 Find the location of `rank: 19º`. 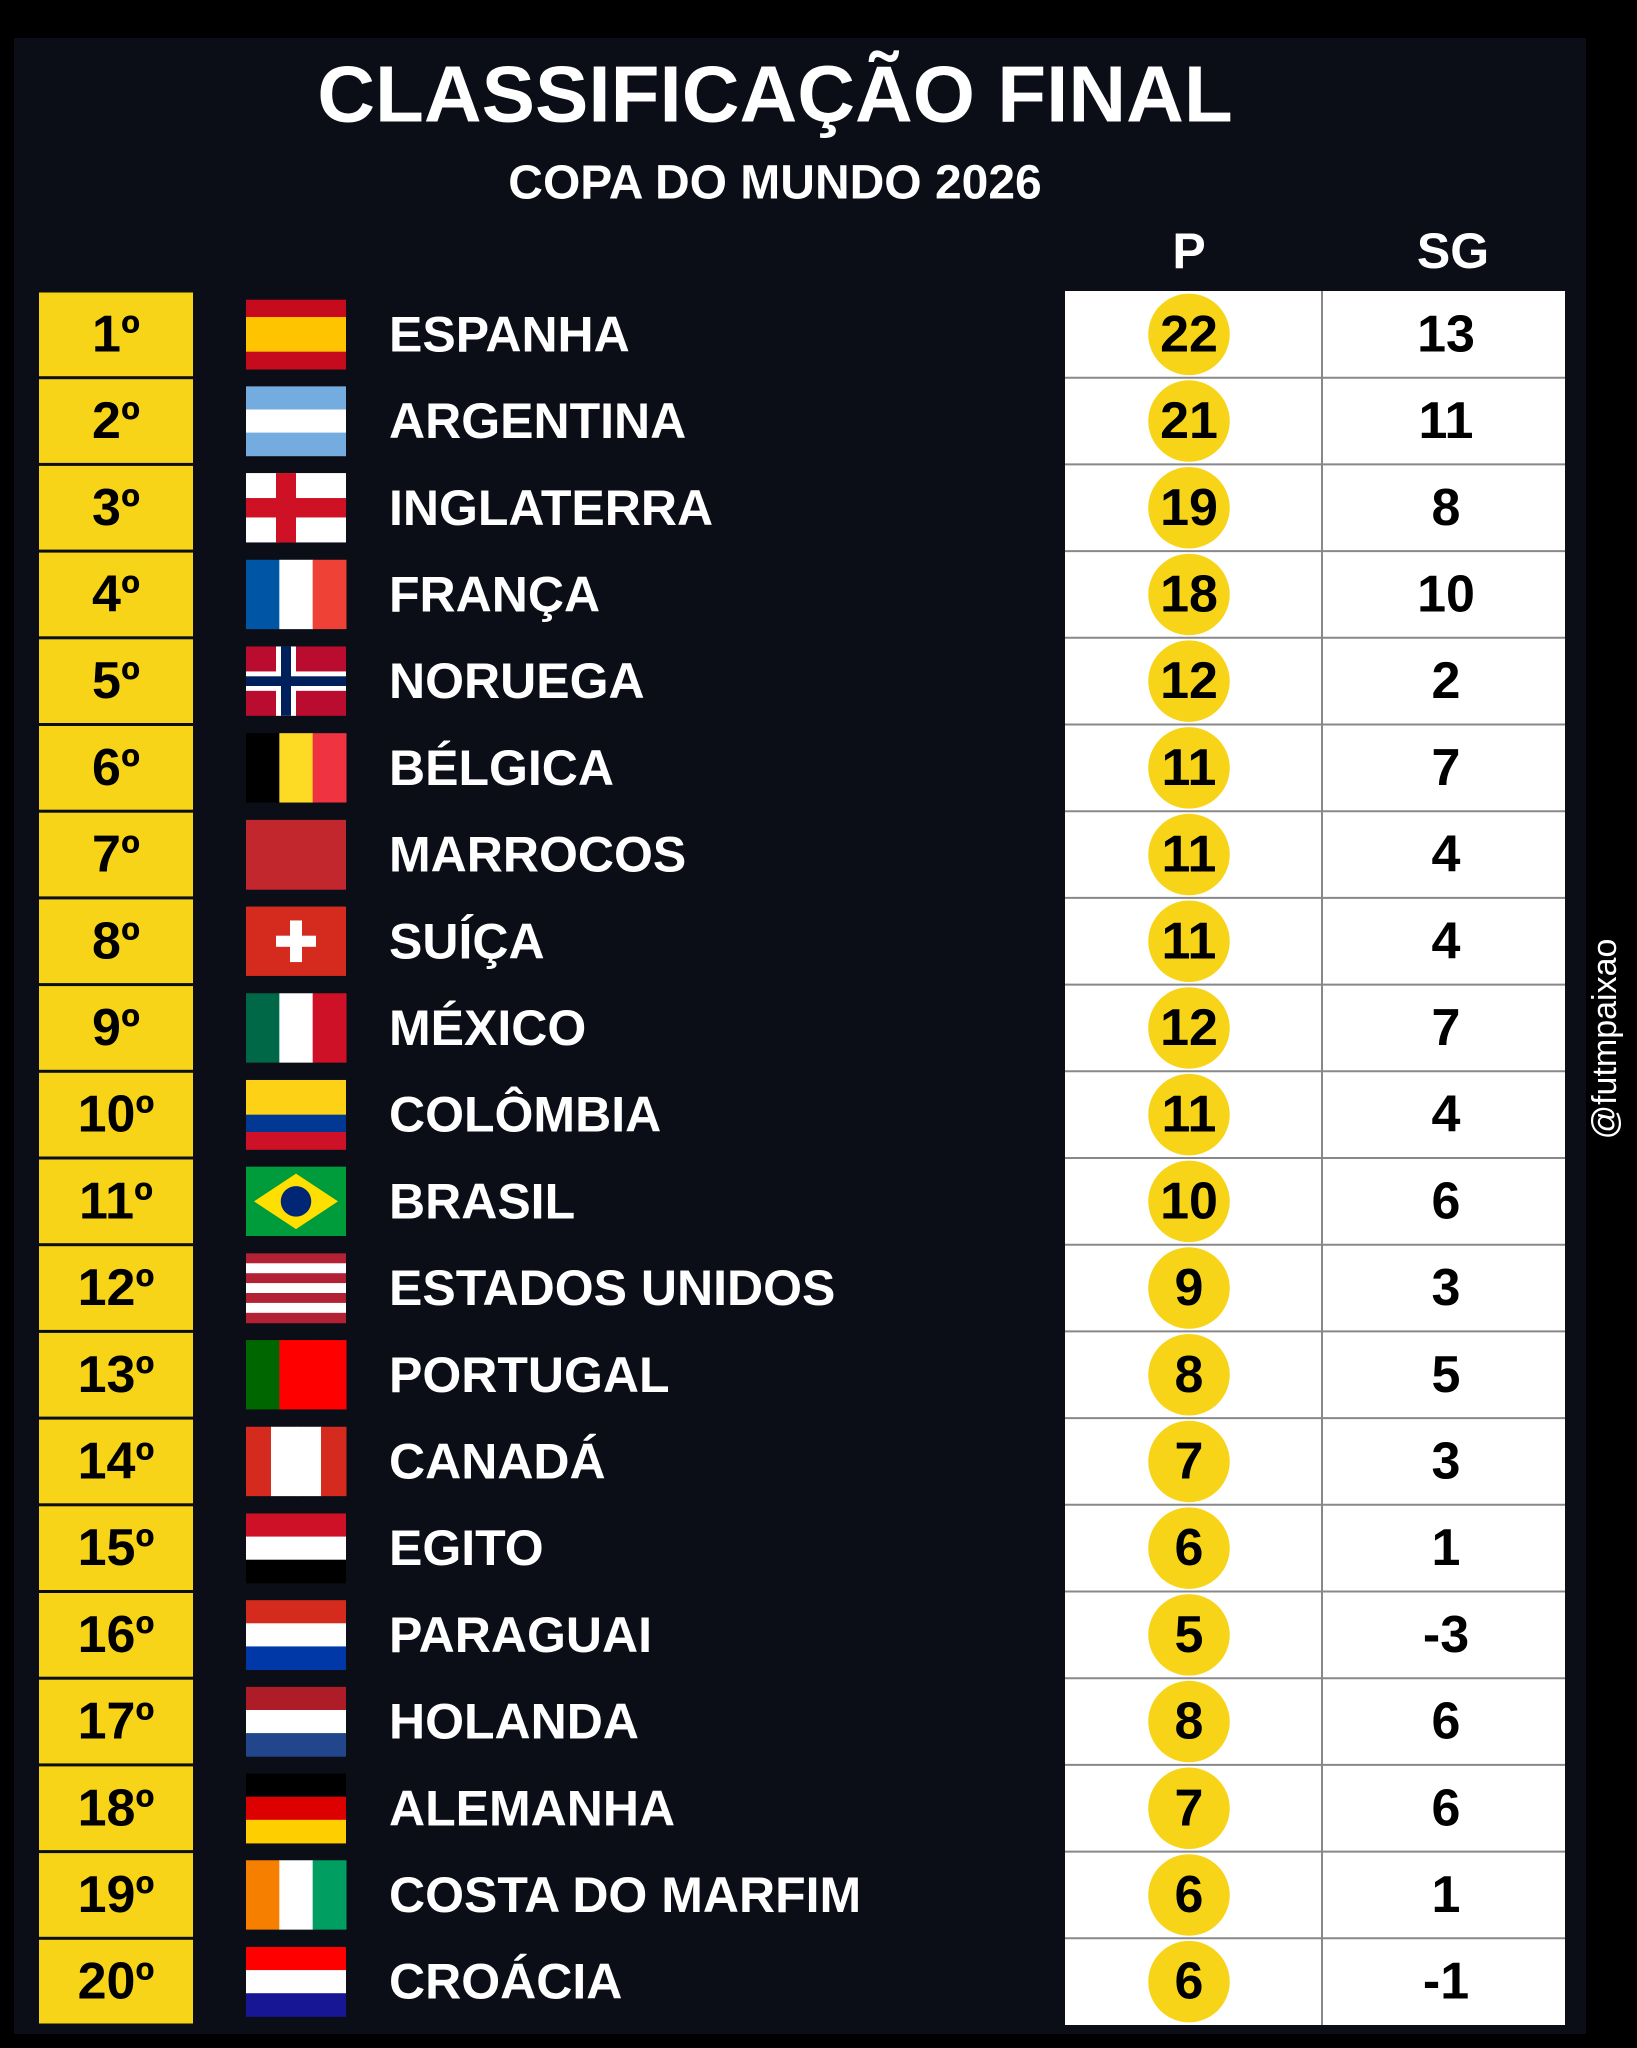

rank: 19º is located at coordinates (116, 1895).